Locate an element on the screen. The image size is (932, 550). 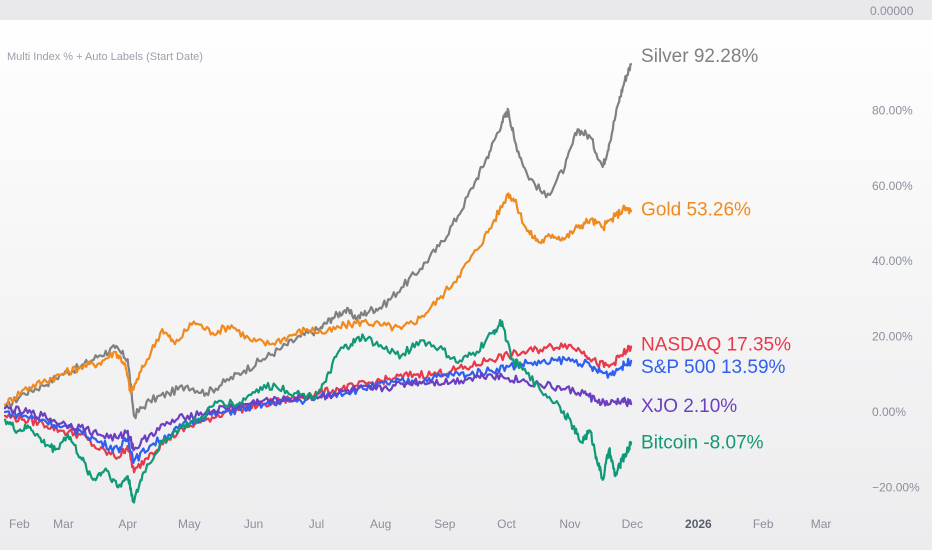
series-label-s-p-500: S&P 500 13.59% is located at coordinates (713, 367).